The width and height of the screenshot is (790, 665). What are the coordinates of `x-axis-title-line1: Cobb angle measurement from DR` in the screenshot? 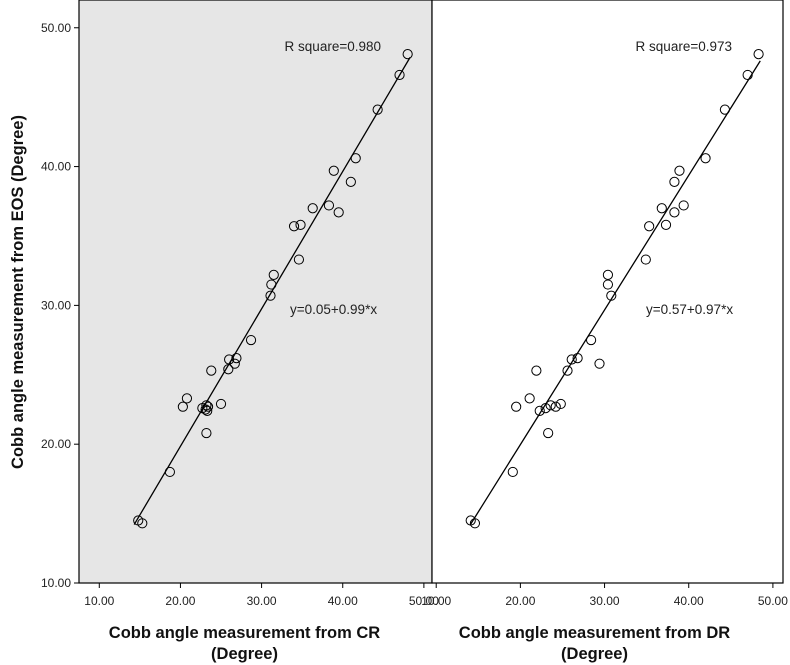 It's located at (594, 633).